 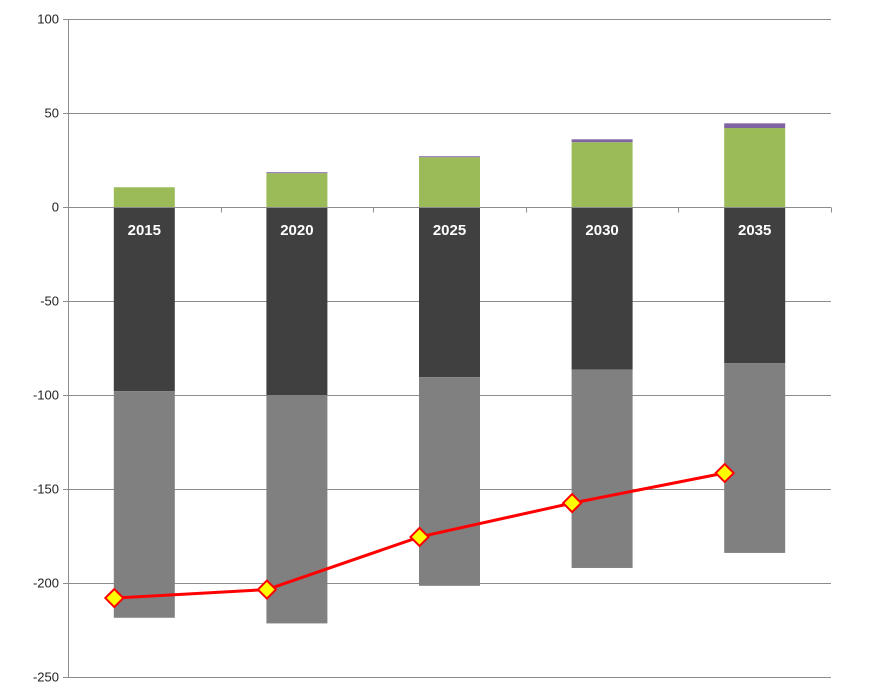 I want to click on x-category-label: 2025, so click(x=449, y=230).